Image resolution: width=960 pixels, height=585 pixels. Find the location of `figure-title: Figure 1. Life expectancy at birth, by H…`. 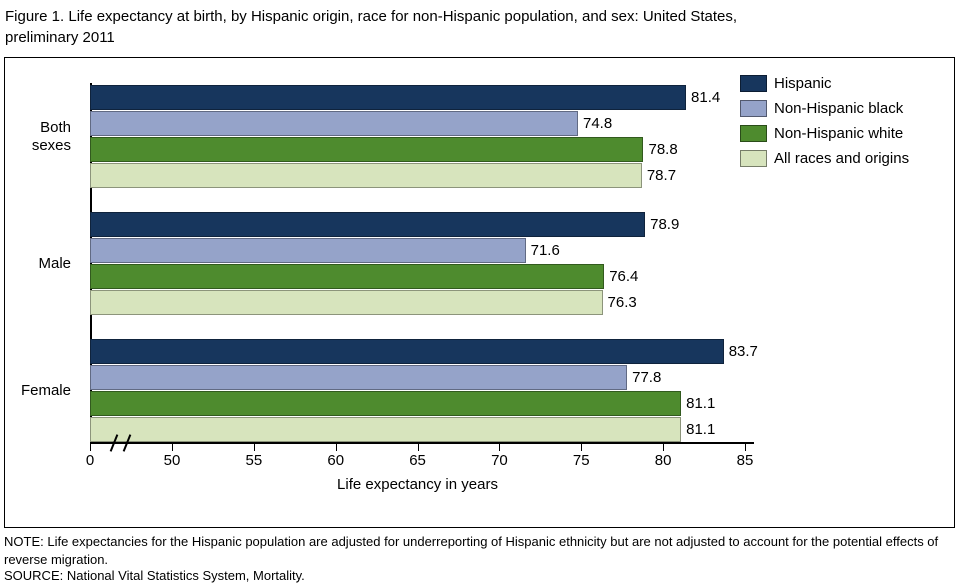

figure-title: Figure 1. Life expectancy at birth, by H… is located at coordinates (480, 27).